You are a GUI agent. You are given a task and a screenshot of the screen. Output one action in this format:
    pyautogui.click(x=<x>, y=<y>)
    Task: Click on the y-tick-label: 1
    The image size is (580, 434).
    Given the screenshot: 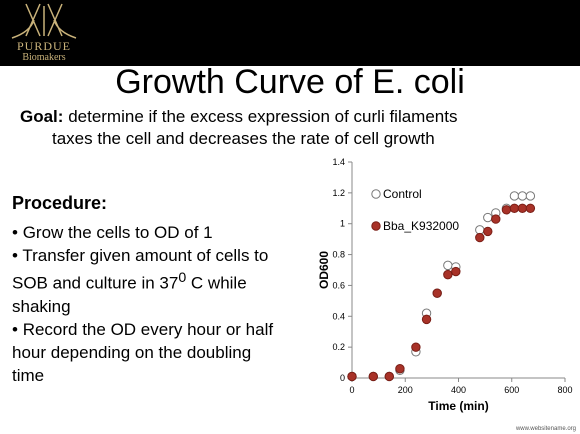 What is the action you would take?
    pyautogui.click(x=342, y=224)
    